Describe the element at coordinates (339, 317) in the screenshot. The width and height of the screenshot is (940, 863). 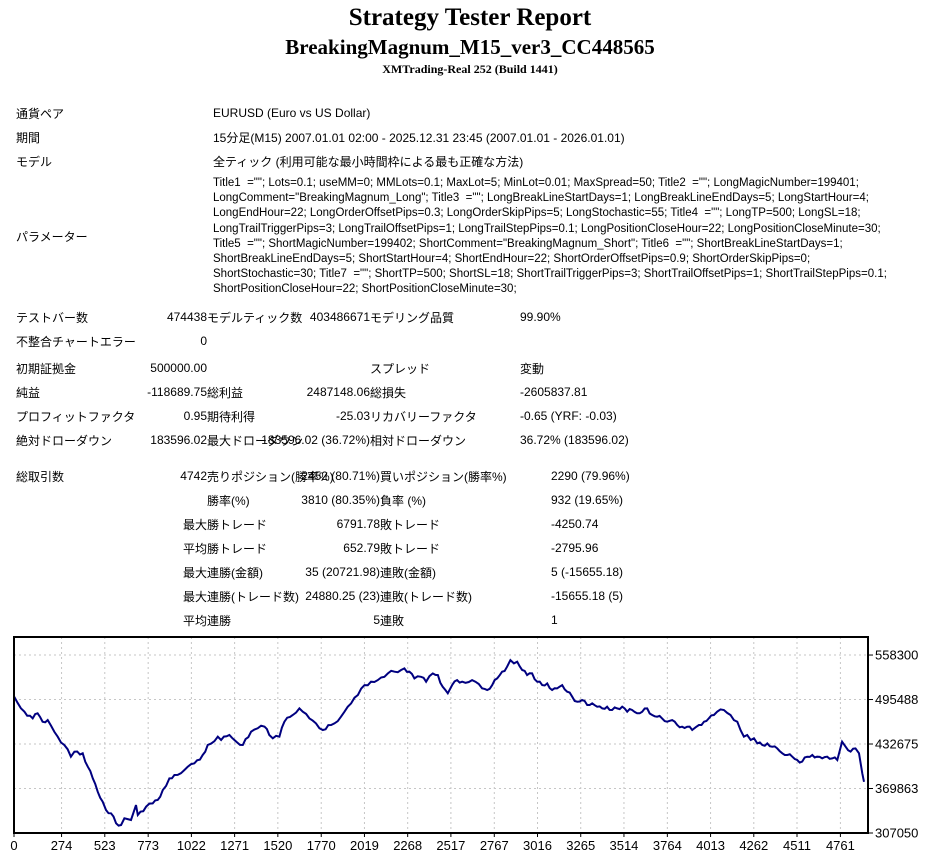
I see `stat-value: 403486671` at that location.